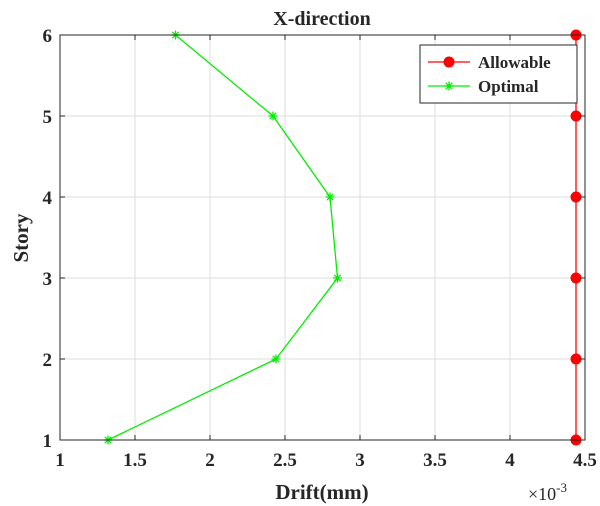  I want to click on legend-box, so click(498, 74).